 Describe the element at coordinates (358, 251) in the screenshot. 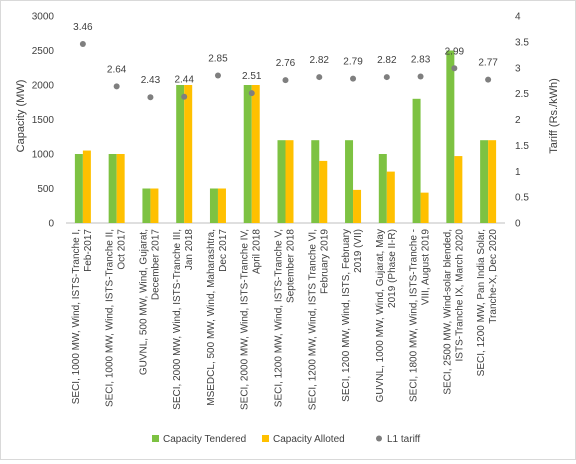

I see `category-tick-label-line: 2019 (VII)` at that location.